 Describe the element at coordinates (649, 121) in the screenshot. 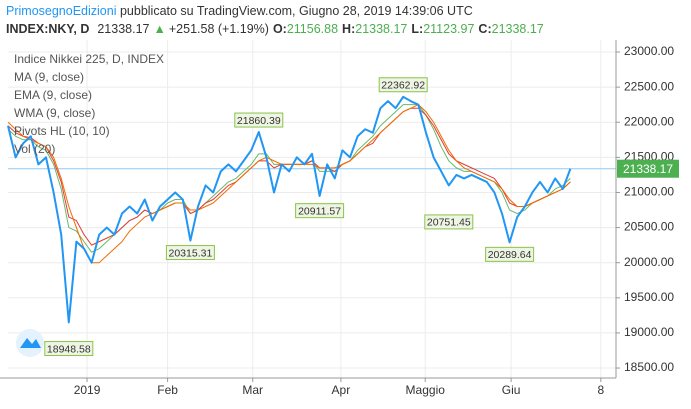

I see `y-tick-label: 22000.00` at that location.